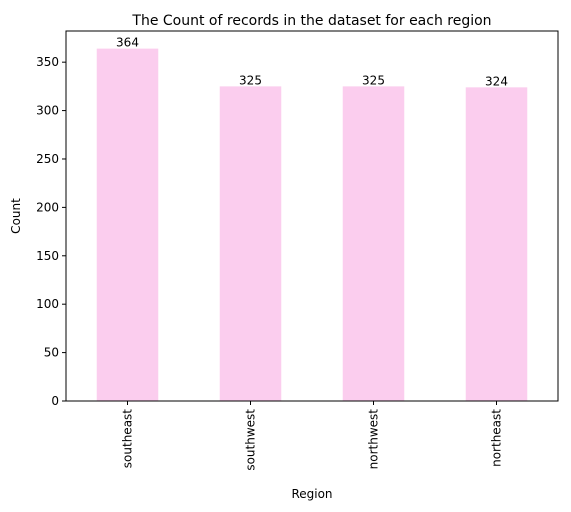 Image resolution: width=571 pixels, height=512 pixels. What do you see at coordinates (127, 43) in the screenshot?
I see `data-label-southeast: 364` at bounding box center [127, 43].